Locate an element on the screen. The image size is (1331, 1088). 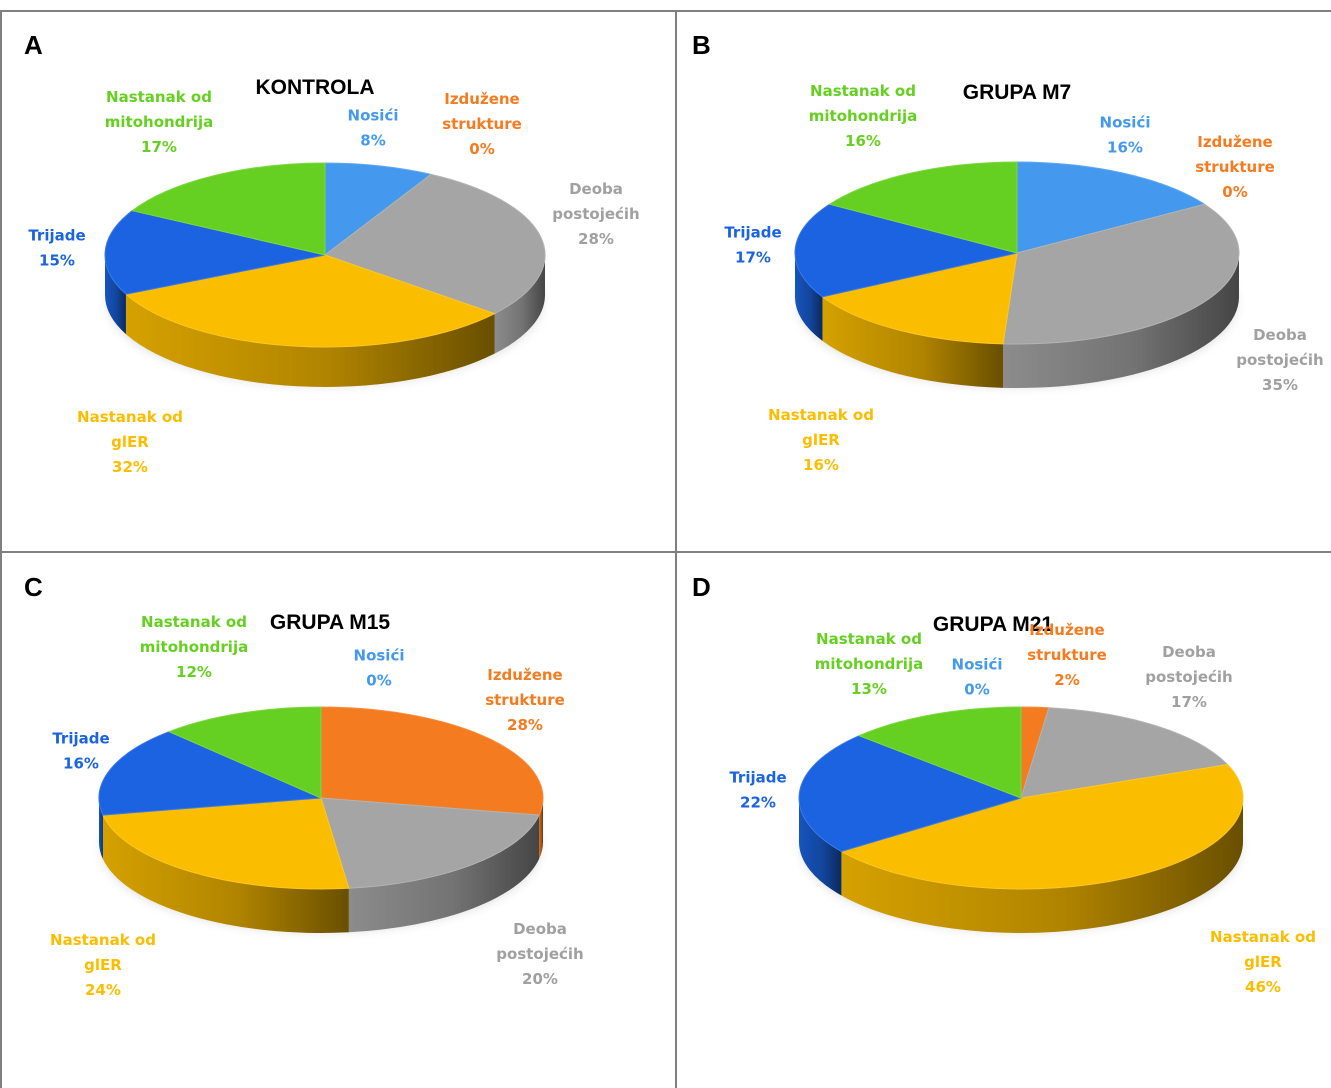
pie-d-slice-deoba is located at coordinates (1124, 753).